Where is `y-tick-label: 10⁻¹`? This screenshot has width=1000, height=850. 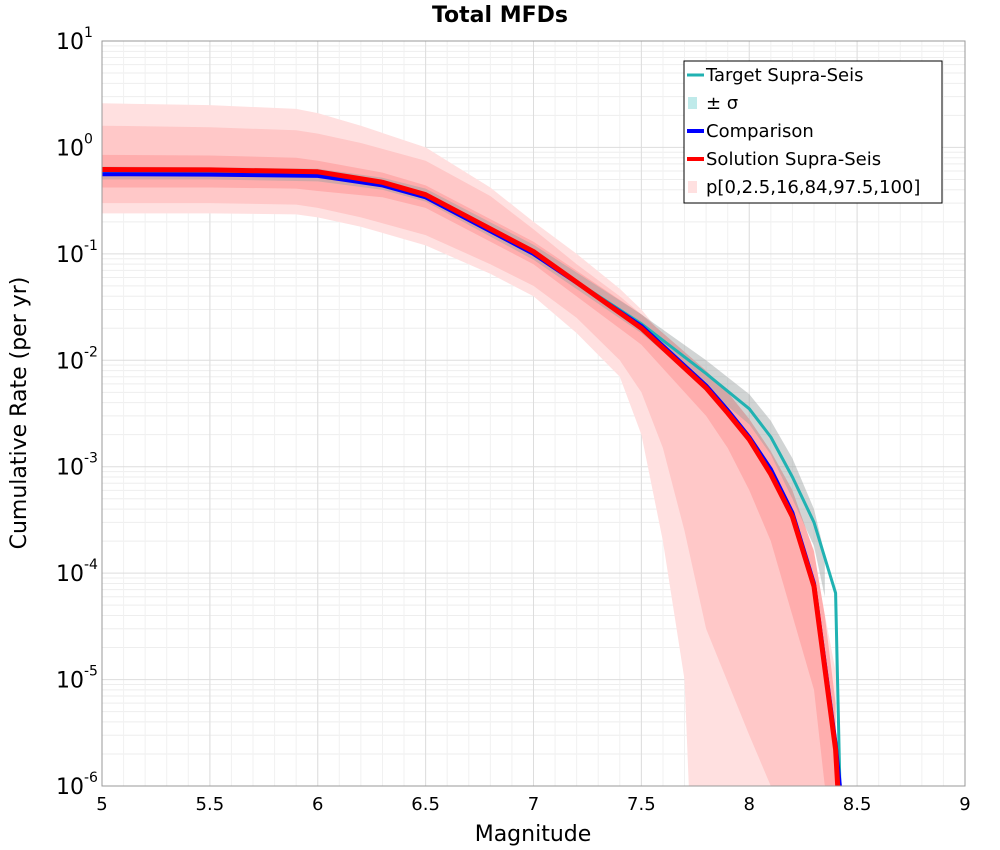
y-tick-label: 10⁻¹ is located at coordinates (77, 253).